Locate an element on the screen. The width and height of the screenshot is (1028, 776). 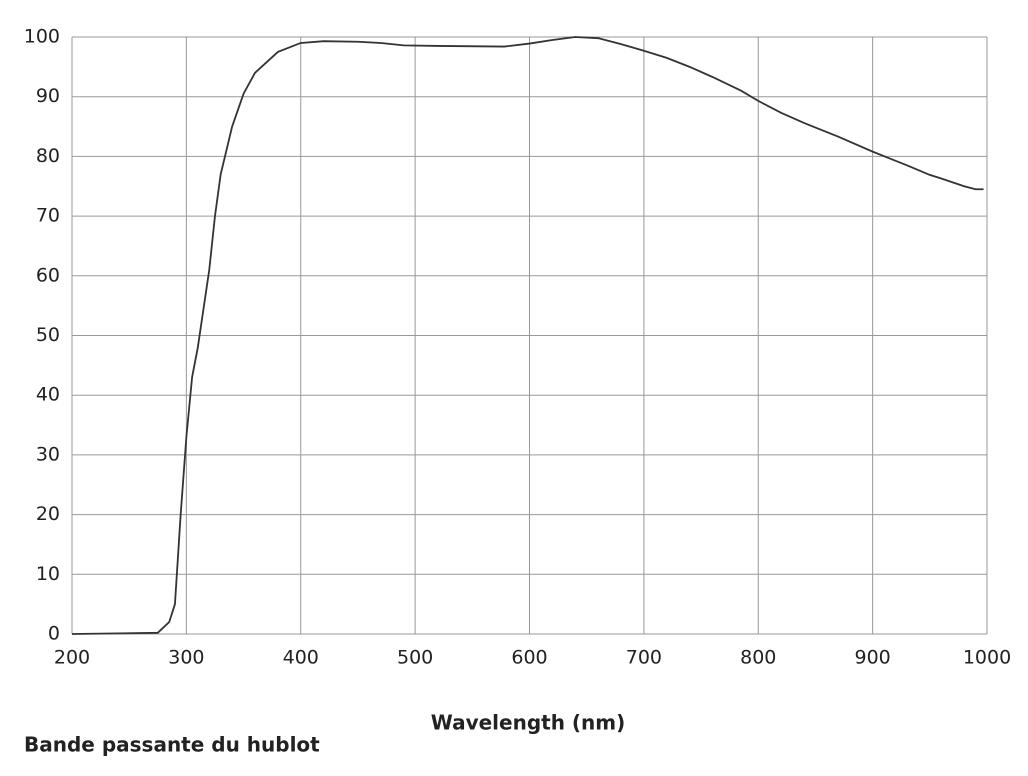
x-axis-label: Wavelength (nm) is located at coordinates (528, 723).